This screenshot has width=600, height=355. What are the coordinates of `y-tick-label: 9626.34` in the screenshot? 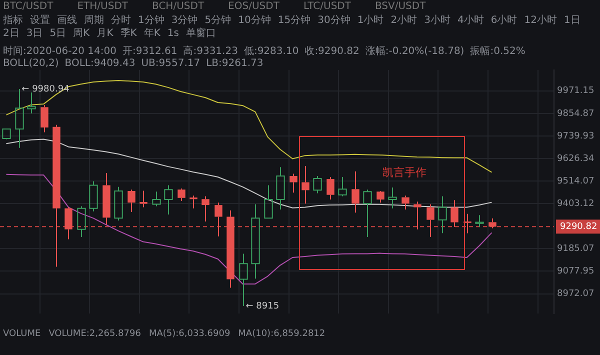 It's located at (575, 159).